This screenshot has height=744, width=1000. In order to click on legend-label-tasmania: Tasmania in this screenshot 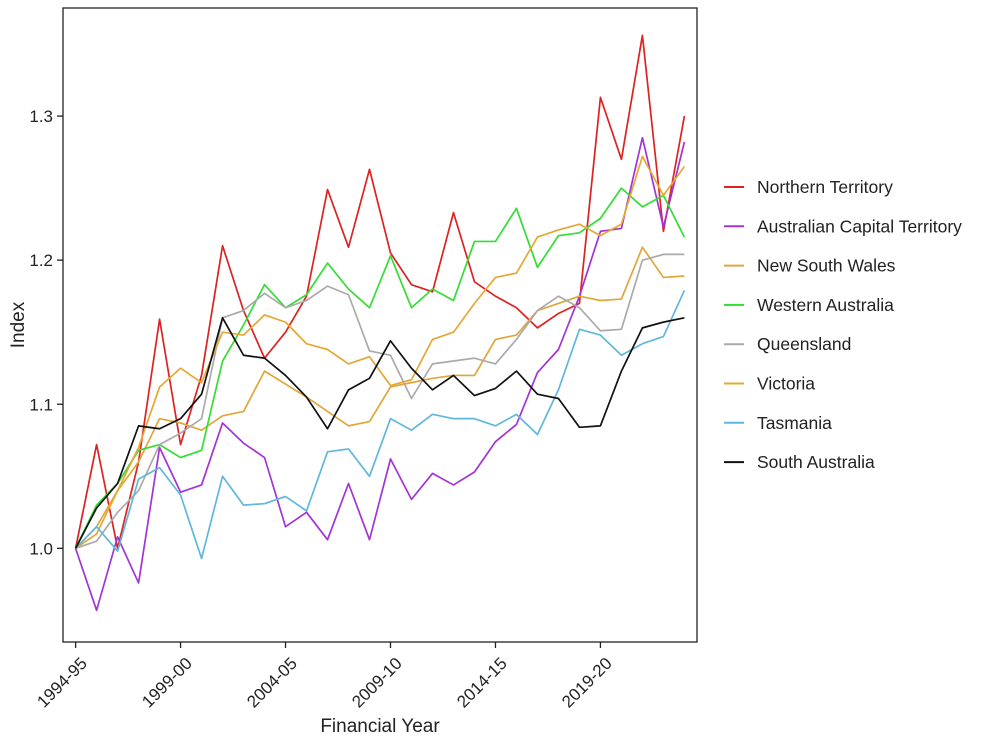, I will do `click(794, 423)`.